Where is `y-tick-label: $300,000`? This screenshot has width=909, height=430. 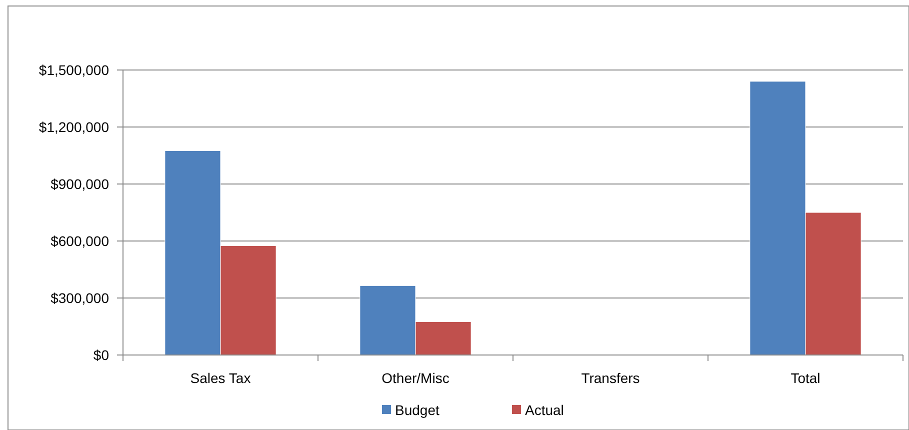
y-tick-label: $300,000 is located at coordinates (80, 298).